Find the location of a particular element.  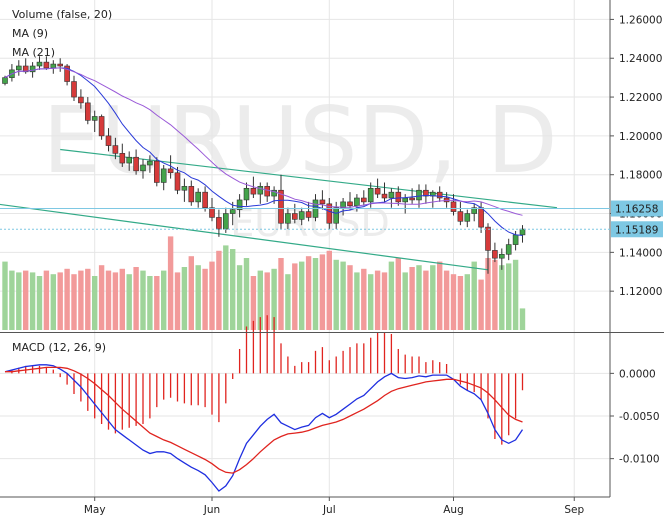

price-tick-label: 1.14000 is located at coordinates (640, 253).